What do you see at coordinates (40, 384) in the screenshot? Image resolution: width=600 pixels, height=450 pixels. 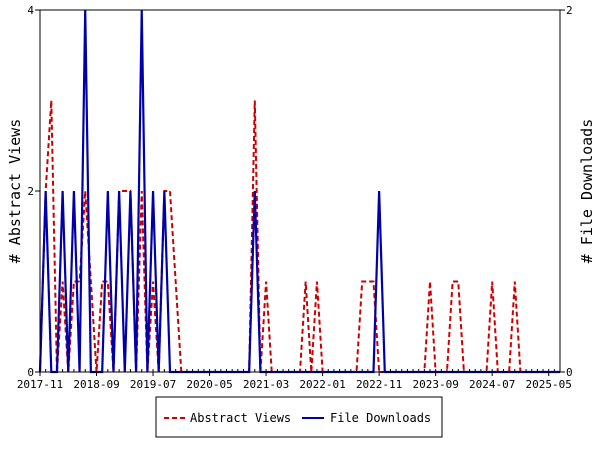 I see `x-tick-label: 2017-11` at bounding box center [40, 384].